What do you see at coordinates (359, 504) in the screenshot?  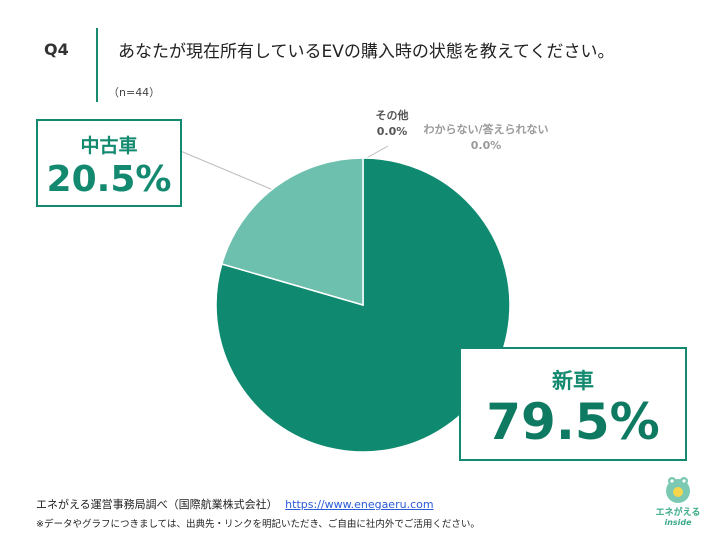 I see `footer-url-link: https://www.enegaeru.com` at bounding box center [359, 504].